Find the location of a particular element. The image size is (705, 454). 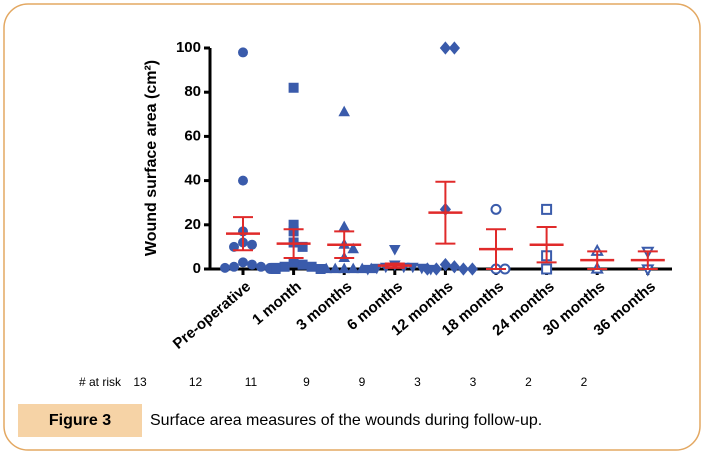

y-tick-label: 20 is located at coordinates (192, 224).